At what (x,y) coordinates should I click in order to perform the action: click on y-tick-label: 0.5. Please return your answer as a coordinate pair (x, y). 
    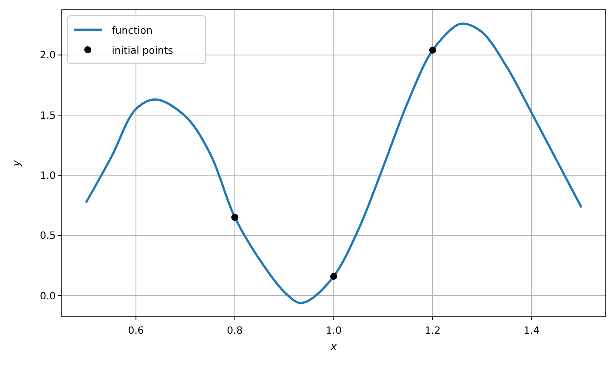
    Looking at the image, I should click on (48, 236).